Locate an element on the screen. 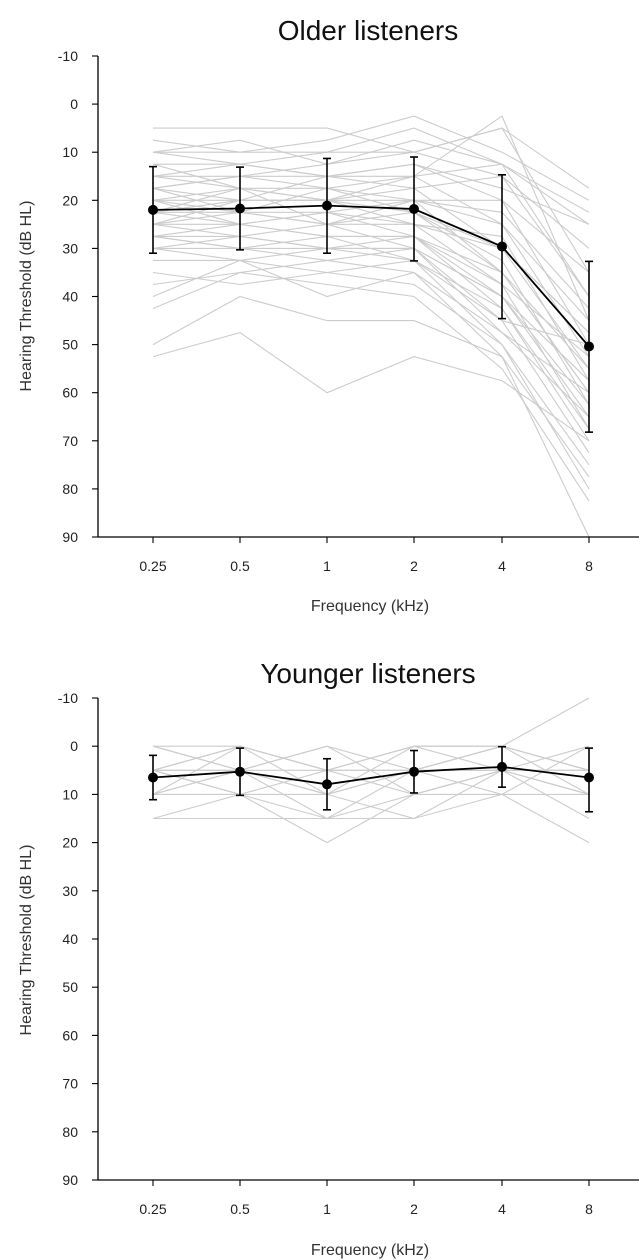 The width and height of the screenshot is (639, 1260). individual-lines is located at coordinates (371, 770).